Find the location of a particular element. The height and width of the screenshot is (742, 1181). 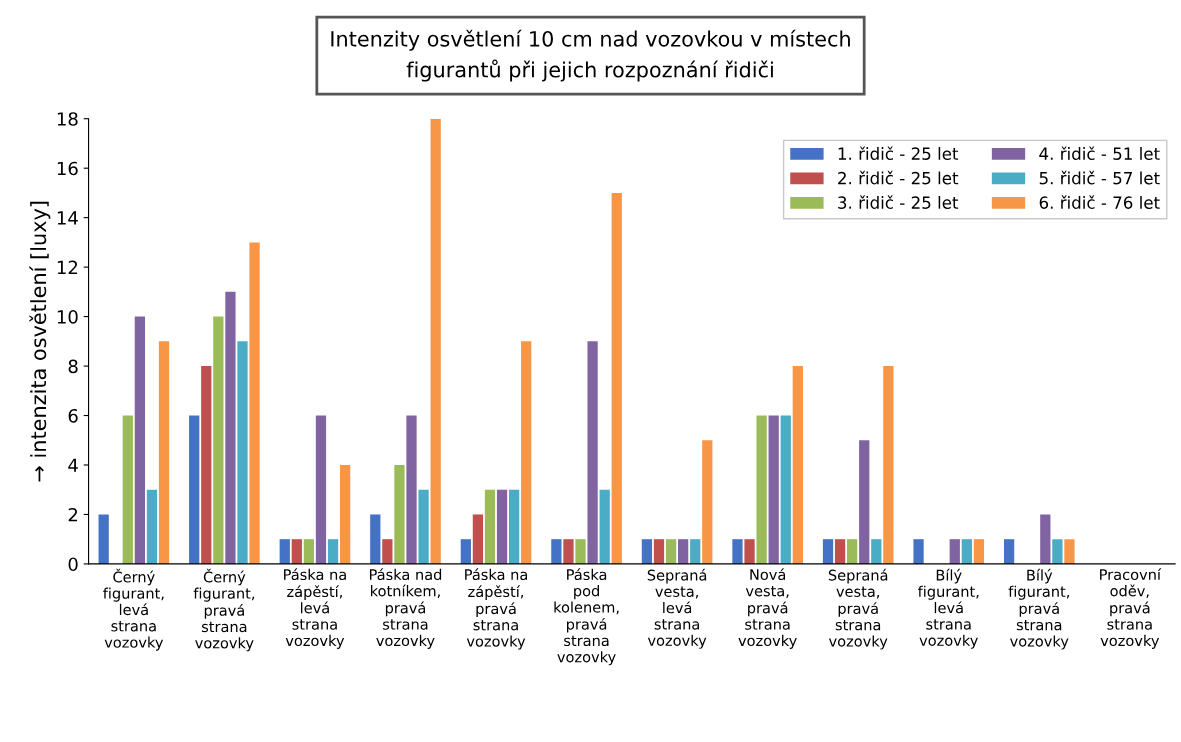

y-axis-title: → intenzita osvětlení [luxy] is located at coordinates (40, 341).